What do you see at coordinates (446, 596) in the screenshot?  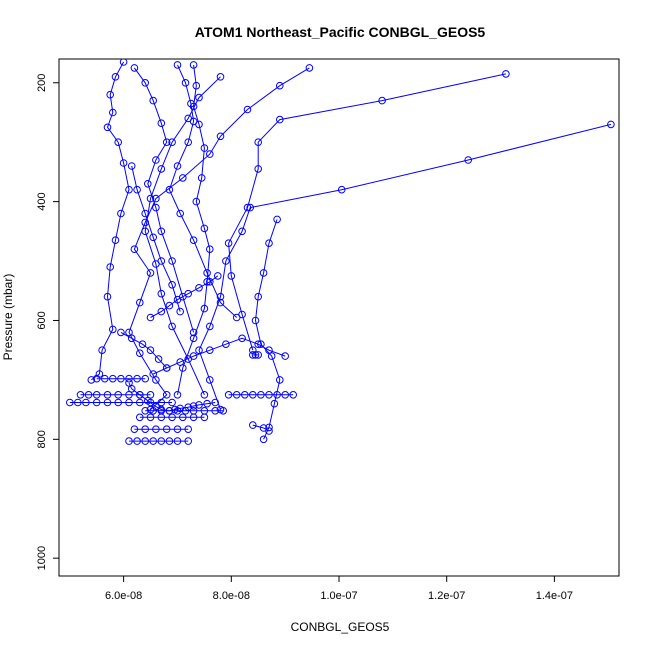 I see `x-tick-label: 1.2e-07` at bounding box center [446, 596].